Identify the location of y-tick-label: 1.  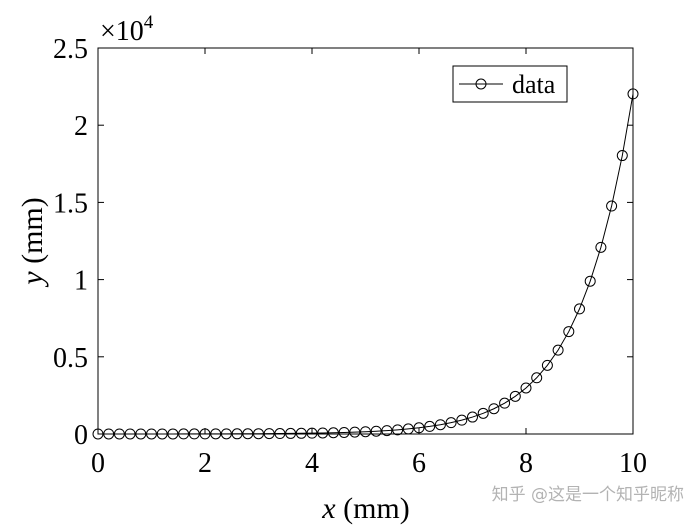
(81, 281).